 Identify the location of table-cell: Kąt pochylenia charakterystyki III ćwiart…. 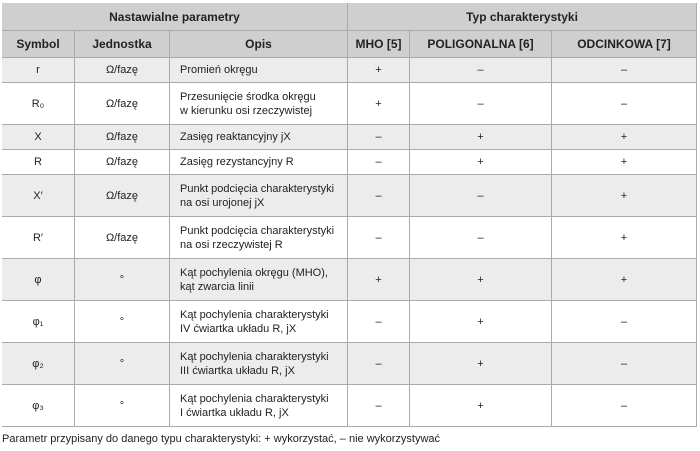
(259, 364).